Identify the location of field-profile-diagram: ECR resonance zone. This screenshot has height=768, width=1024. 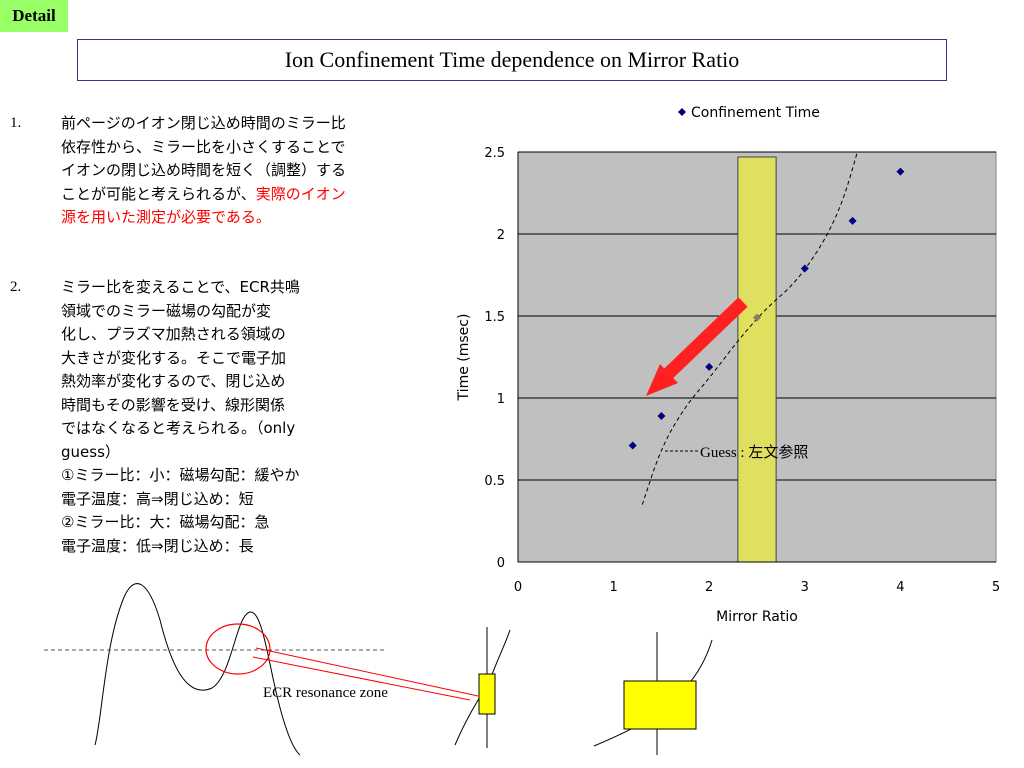
(378, 669).